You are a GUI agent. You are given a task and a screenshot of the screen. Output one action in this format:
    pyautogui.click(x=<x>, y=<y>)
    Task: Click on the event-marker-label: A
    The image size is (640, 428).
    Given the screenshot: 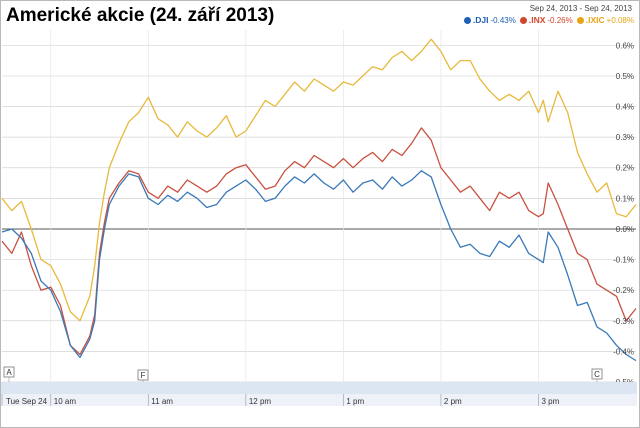 What is the action you would take?
    pyautogui.click(x=9, y=372)
    